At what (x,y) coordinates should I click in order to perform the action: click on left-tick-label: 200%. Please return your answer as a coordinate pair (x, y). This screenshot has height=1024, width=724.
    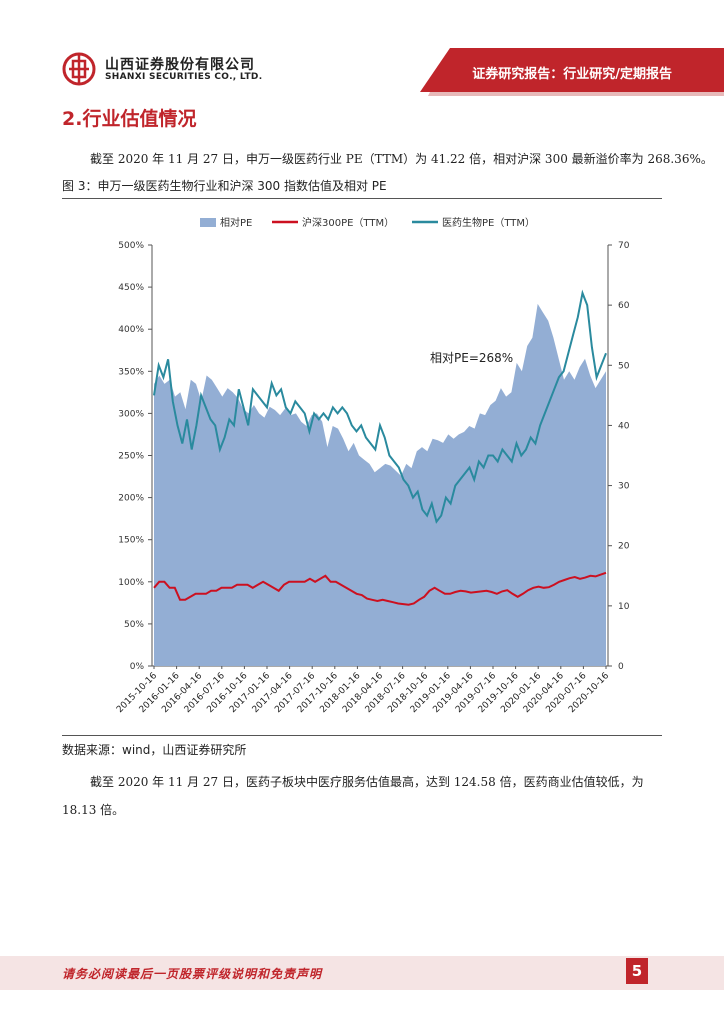
    Looking at the image, I should click on (131, 499).